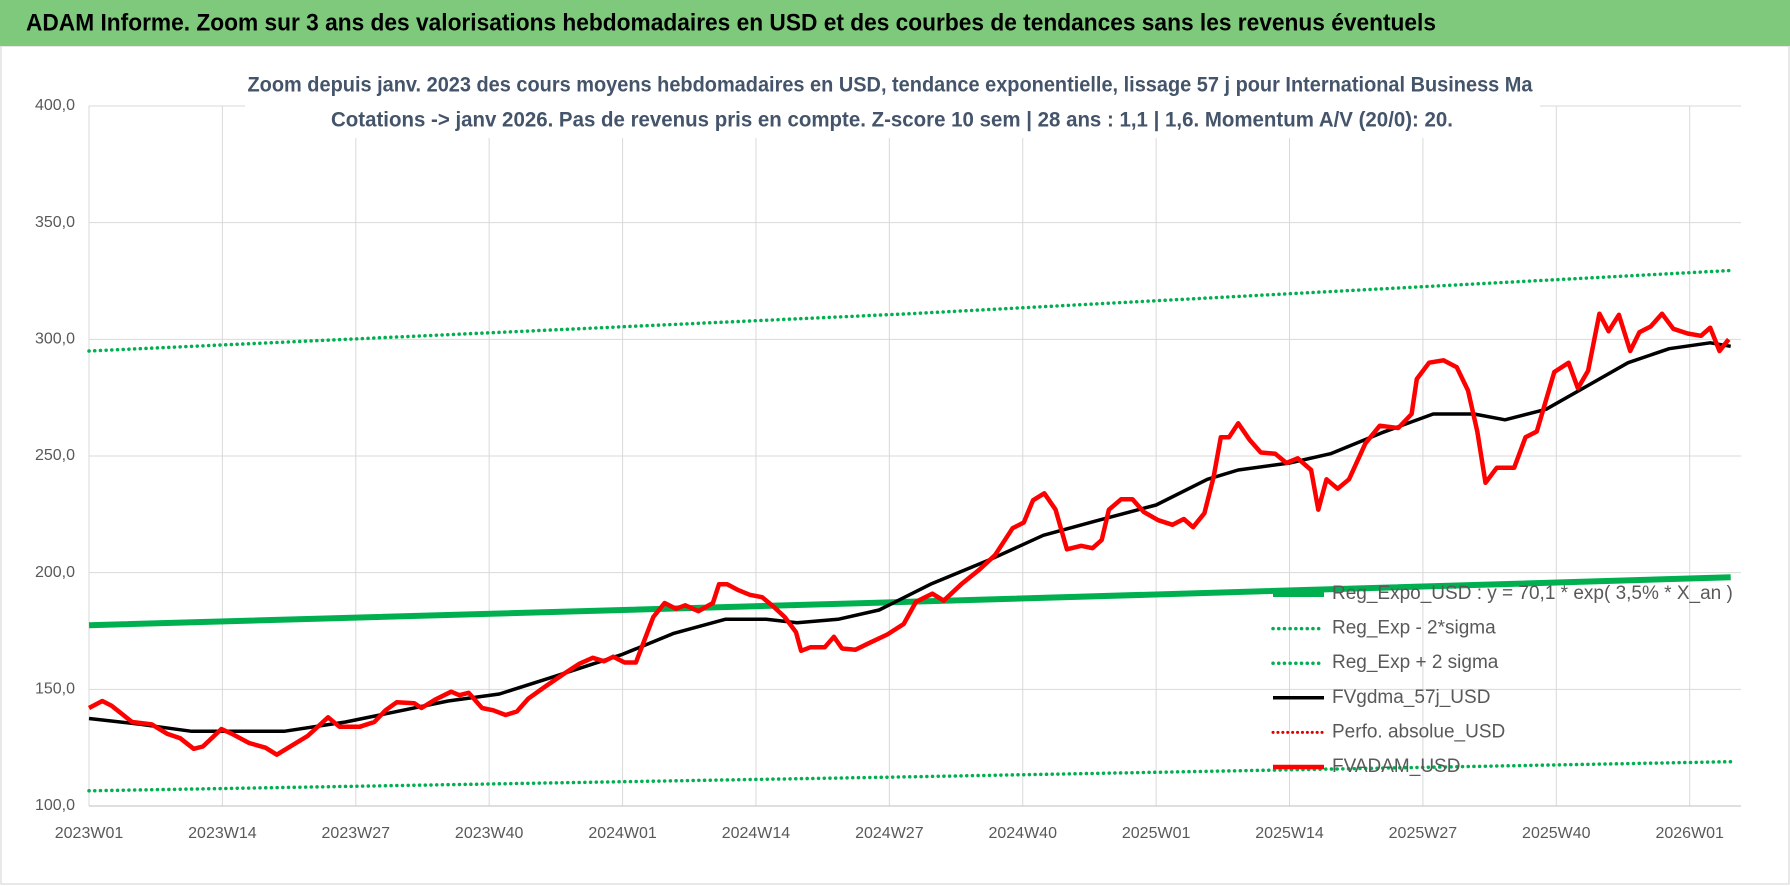 This screenshot has width=1790, height=886. Describe the element at coordinates (55, 572) in the screenshot. I see `y-tick-label: 200,0` at that location.